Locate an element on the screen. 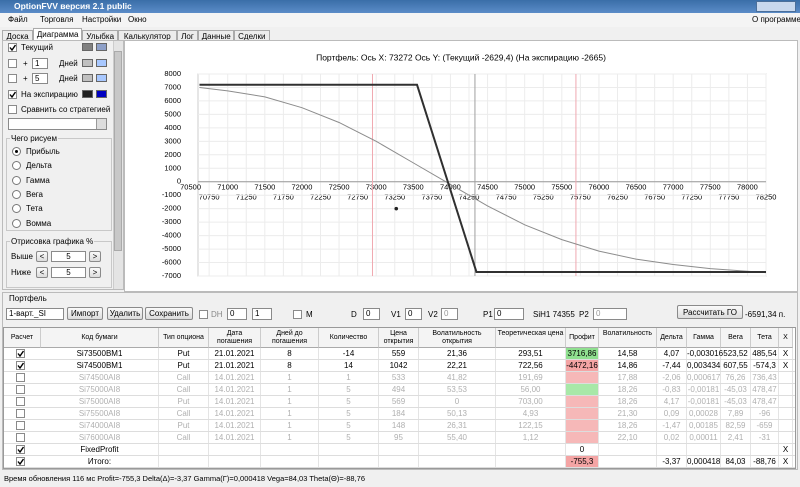 The image size is (800, 487). column-header: Профит is located at coordinates (582, 338).